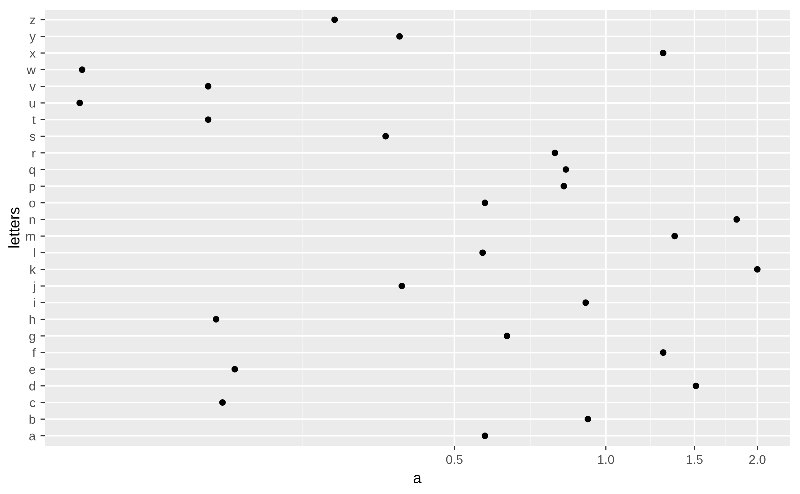 Image resolution: width=800 pixels, height=494 pixels. Describe the element at coordinates (33, 204) in the screenshot. I see `y-tick-label: o` at that location.